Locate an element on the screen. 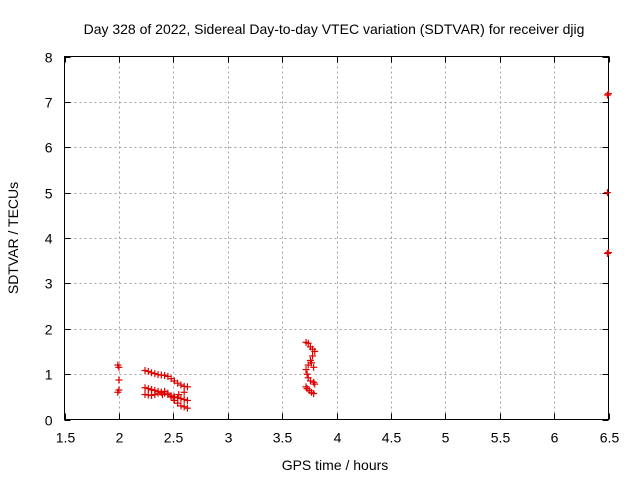  y-tick-label: 0 is located at coordinates (49, 421).